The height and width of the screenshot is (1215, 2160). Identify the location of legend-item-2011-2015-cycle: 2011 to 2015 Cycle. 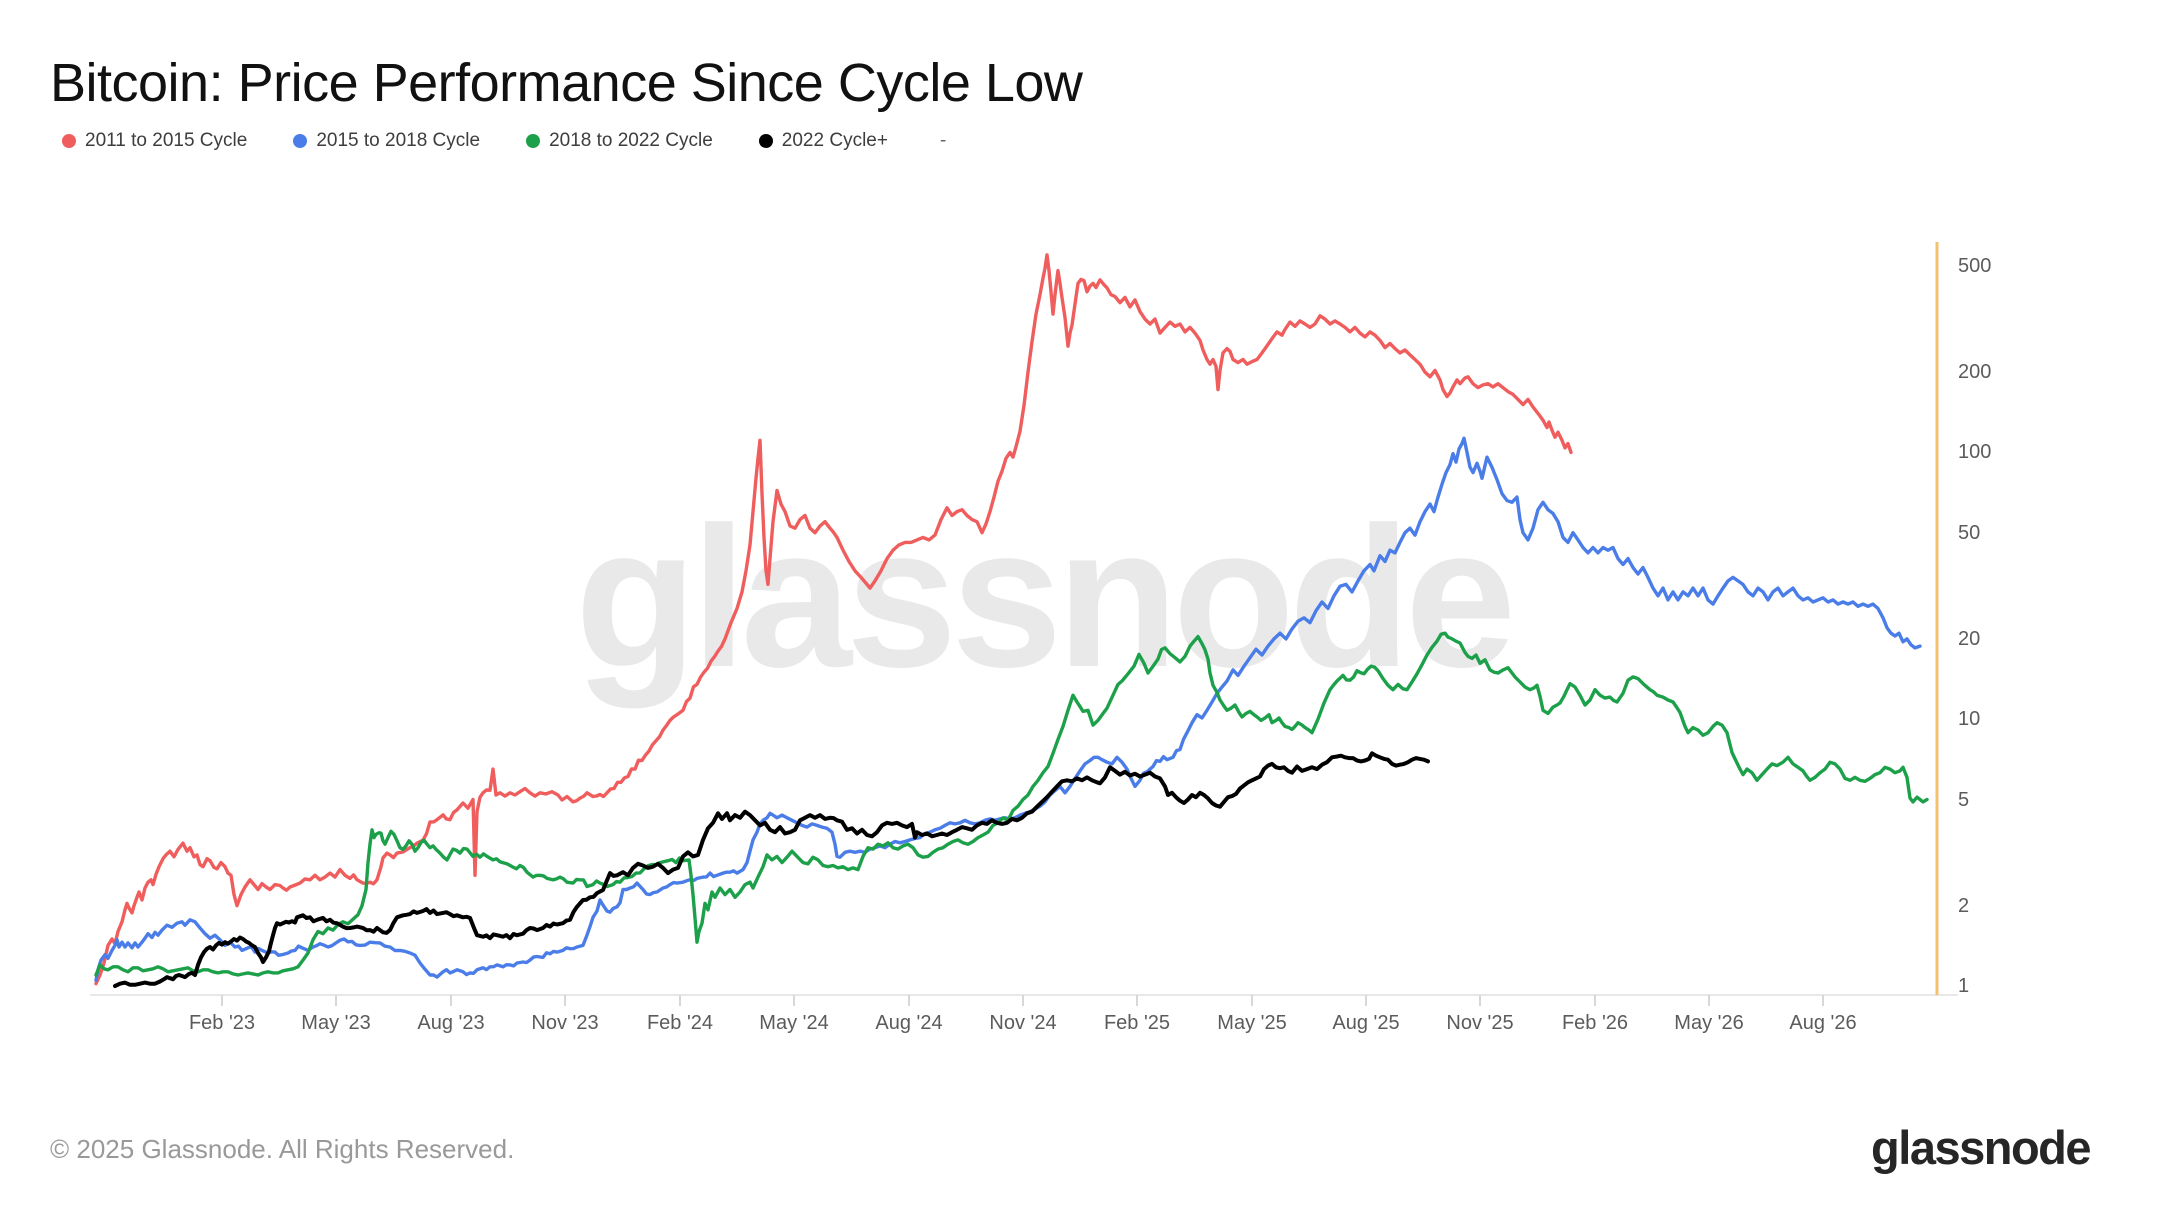
(154, 141).